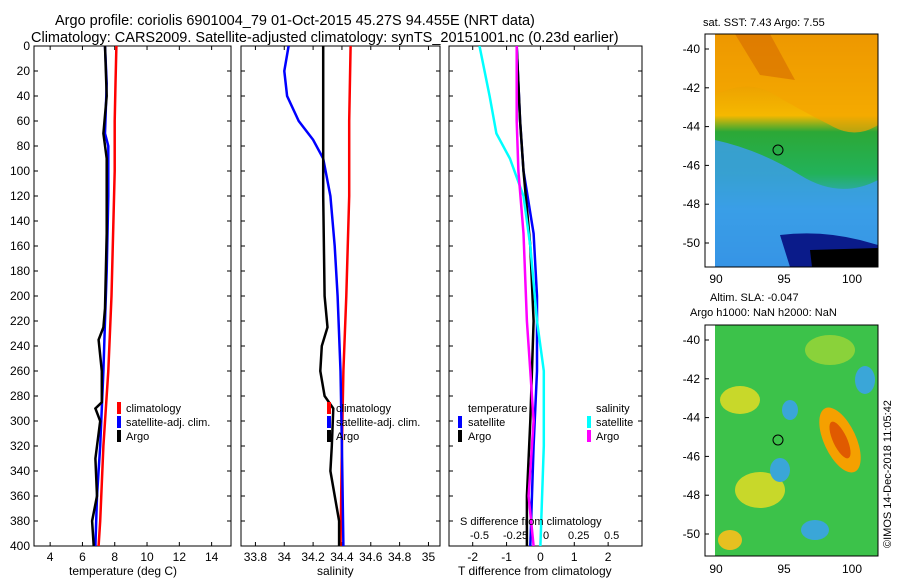 The height and width of the screenshot is (580, 900). Describe the element at coordinates (168, 423) in the screenshot. I see `legend-sat: satellite-adj. clim.` at that location.